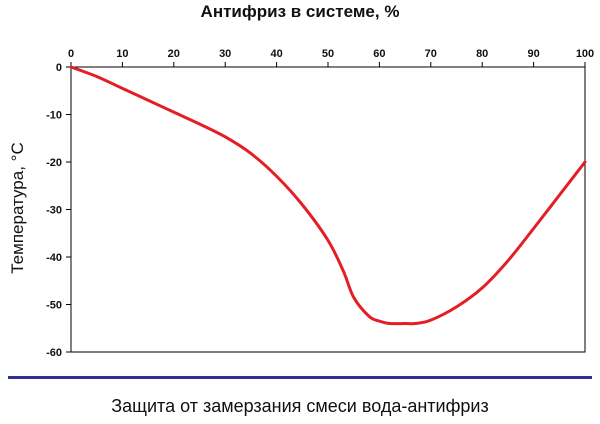 This screenshot has height=424, width=600. What do you see at coordinates (585, 54) in the screenshot?
I see `x-tick-label: 100` at bounding box center [585, 54].